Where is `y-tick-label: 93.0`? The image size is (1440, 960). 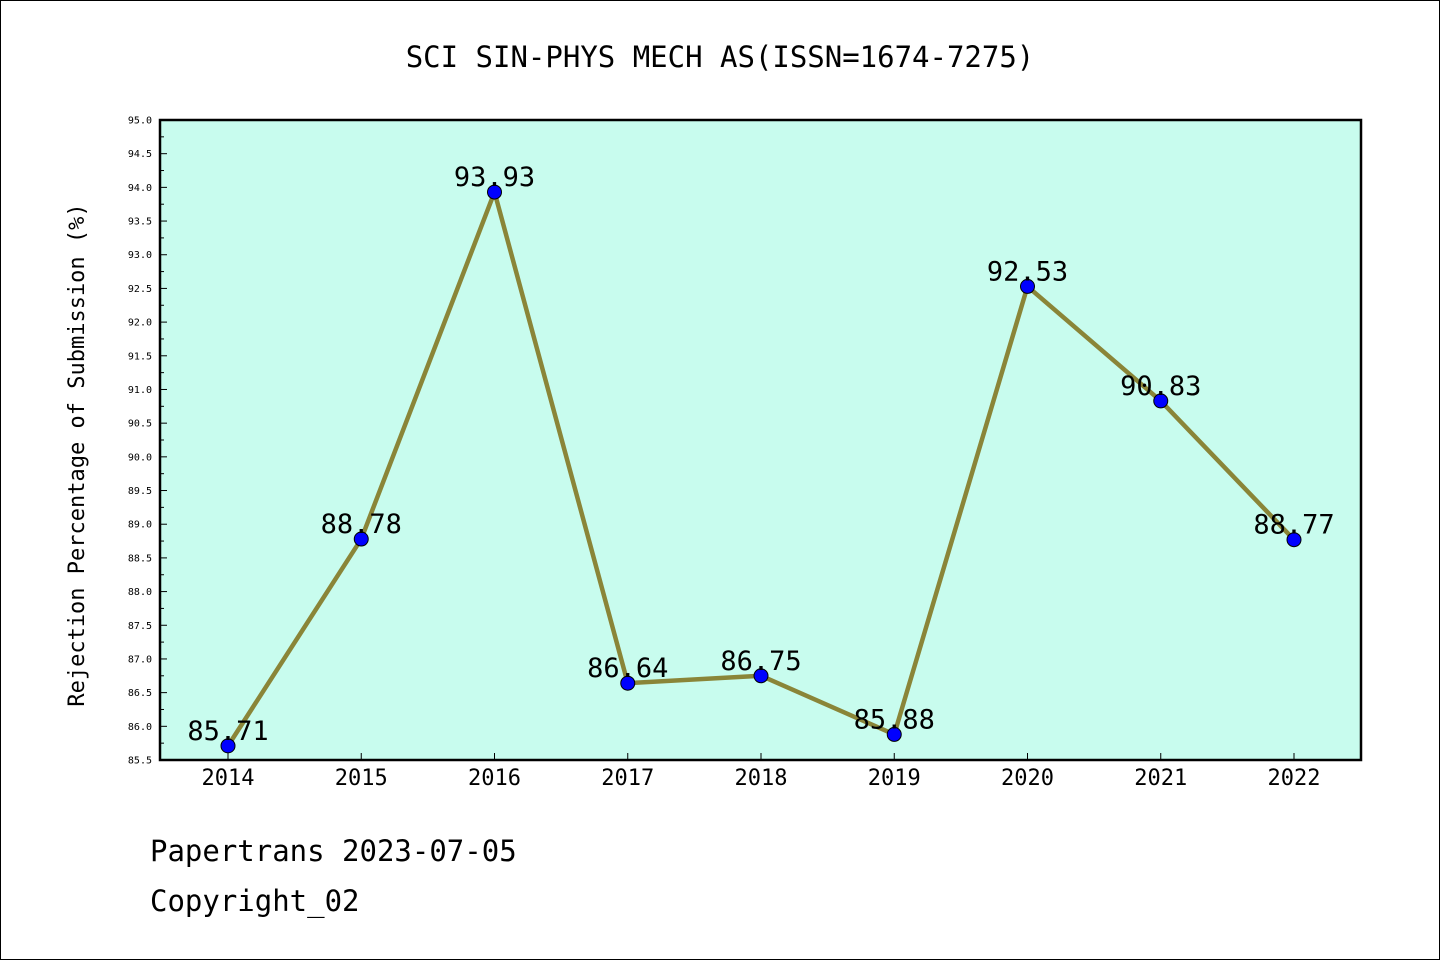
y-tick-label: 93.0 is located at coordinates (140, 255).